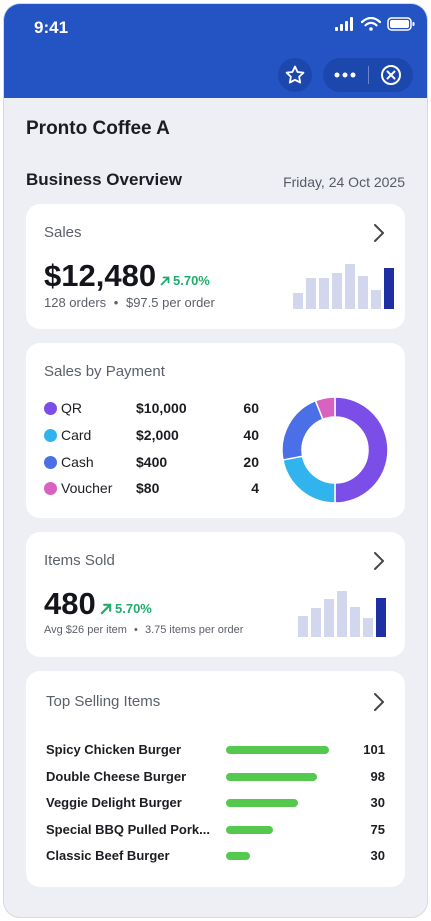 The width and height of the screenshot is (431, 921). I want to click on payment-row-qr: QR $10,000 60, so click(151, 409).